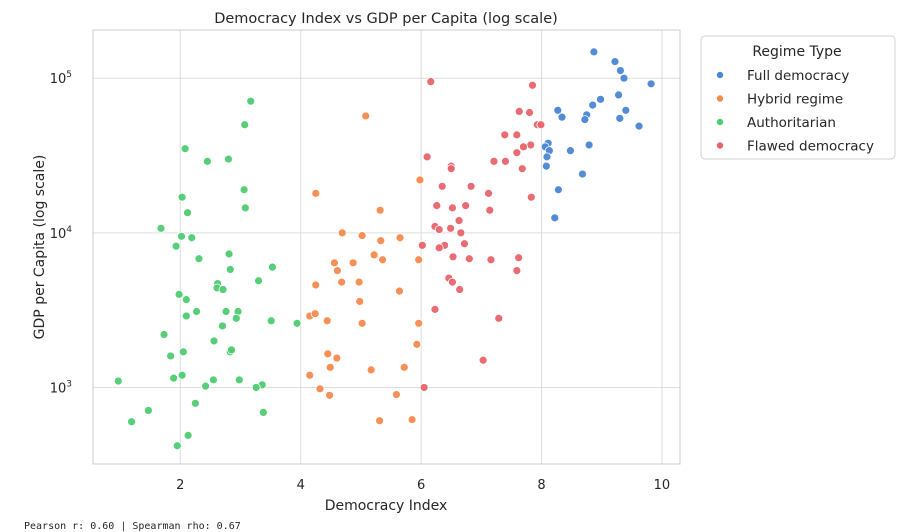 Image resolution: width=910 pixels, height=532 pixels. I want to click on legend-box, so click(798, 97).